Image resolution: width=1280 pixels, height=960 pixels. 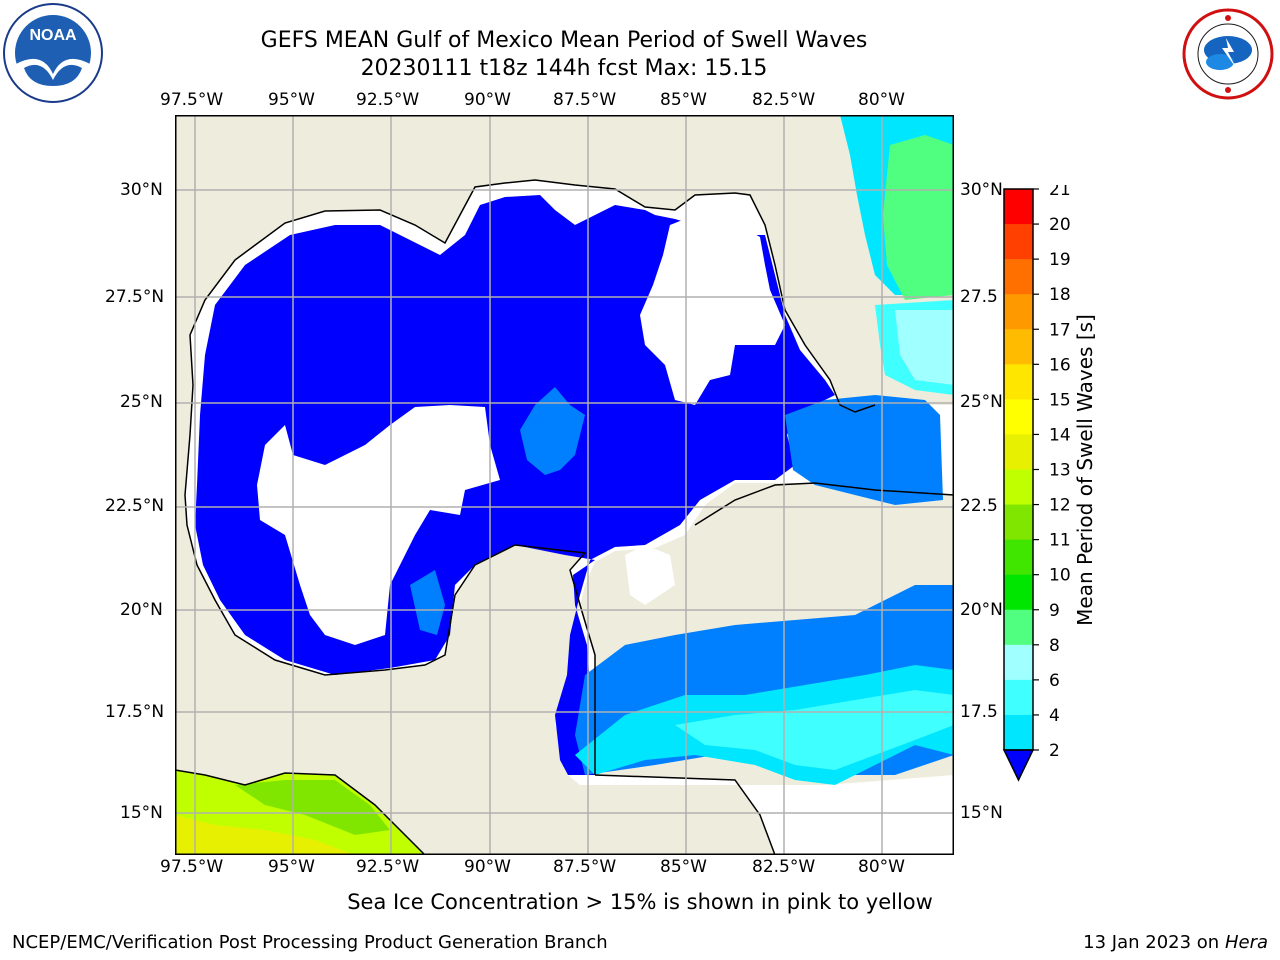 What do you see at coordinates (192, 867) in the screenshot?
I see `lon-label-bottom: 97.5°W` at bounding box center [192, 867].